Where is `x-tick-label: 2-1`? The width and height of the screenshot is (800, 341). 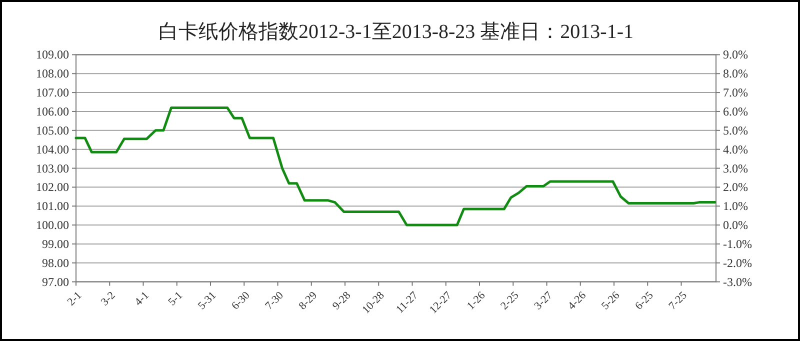
x-tick-label: 2-1 is located at coordinates (74, 298).